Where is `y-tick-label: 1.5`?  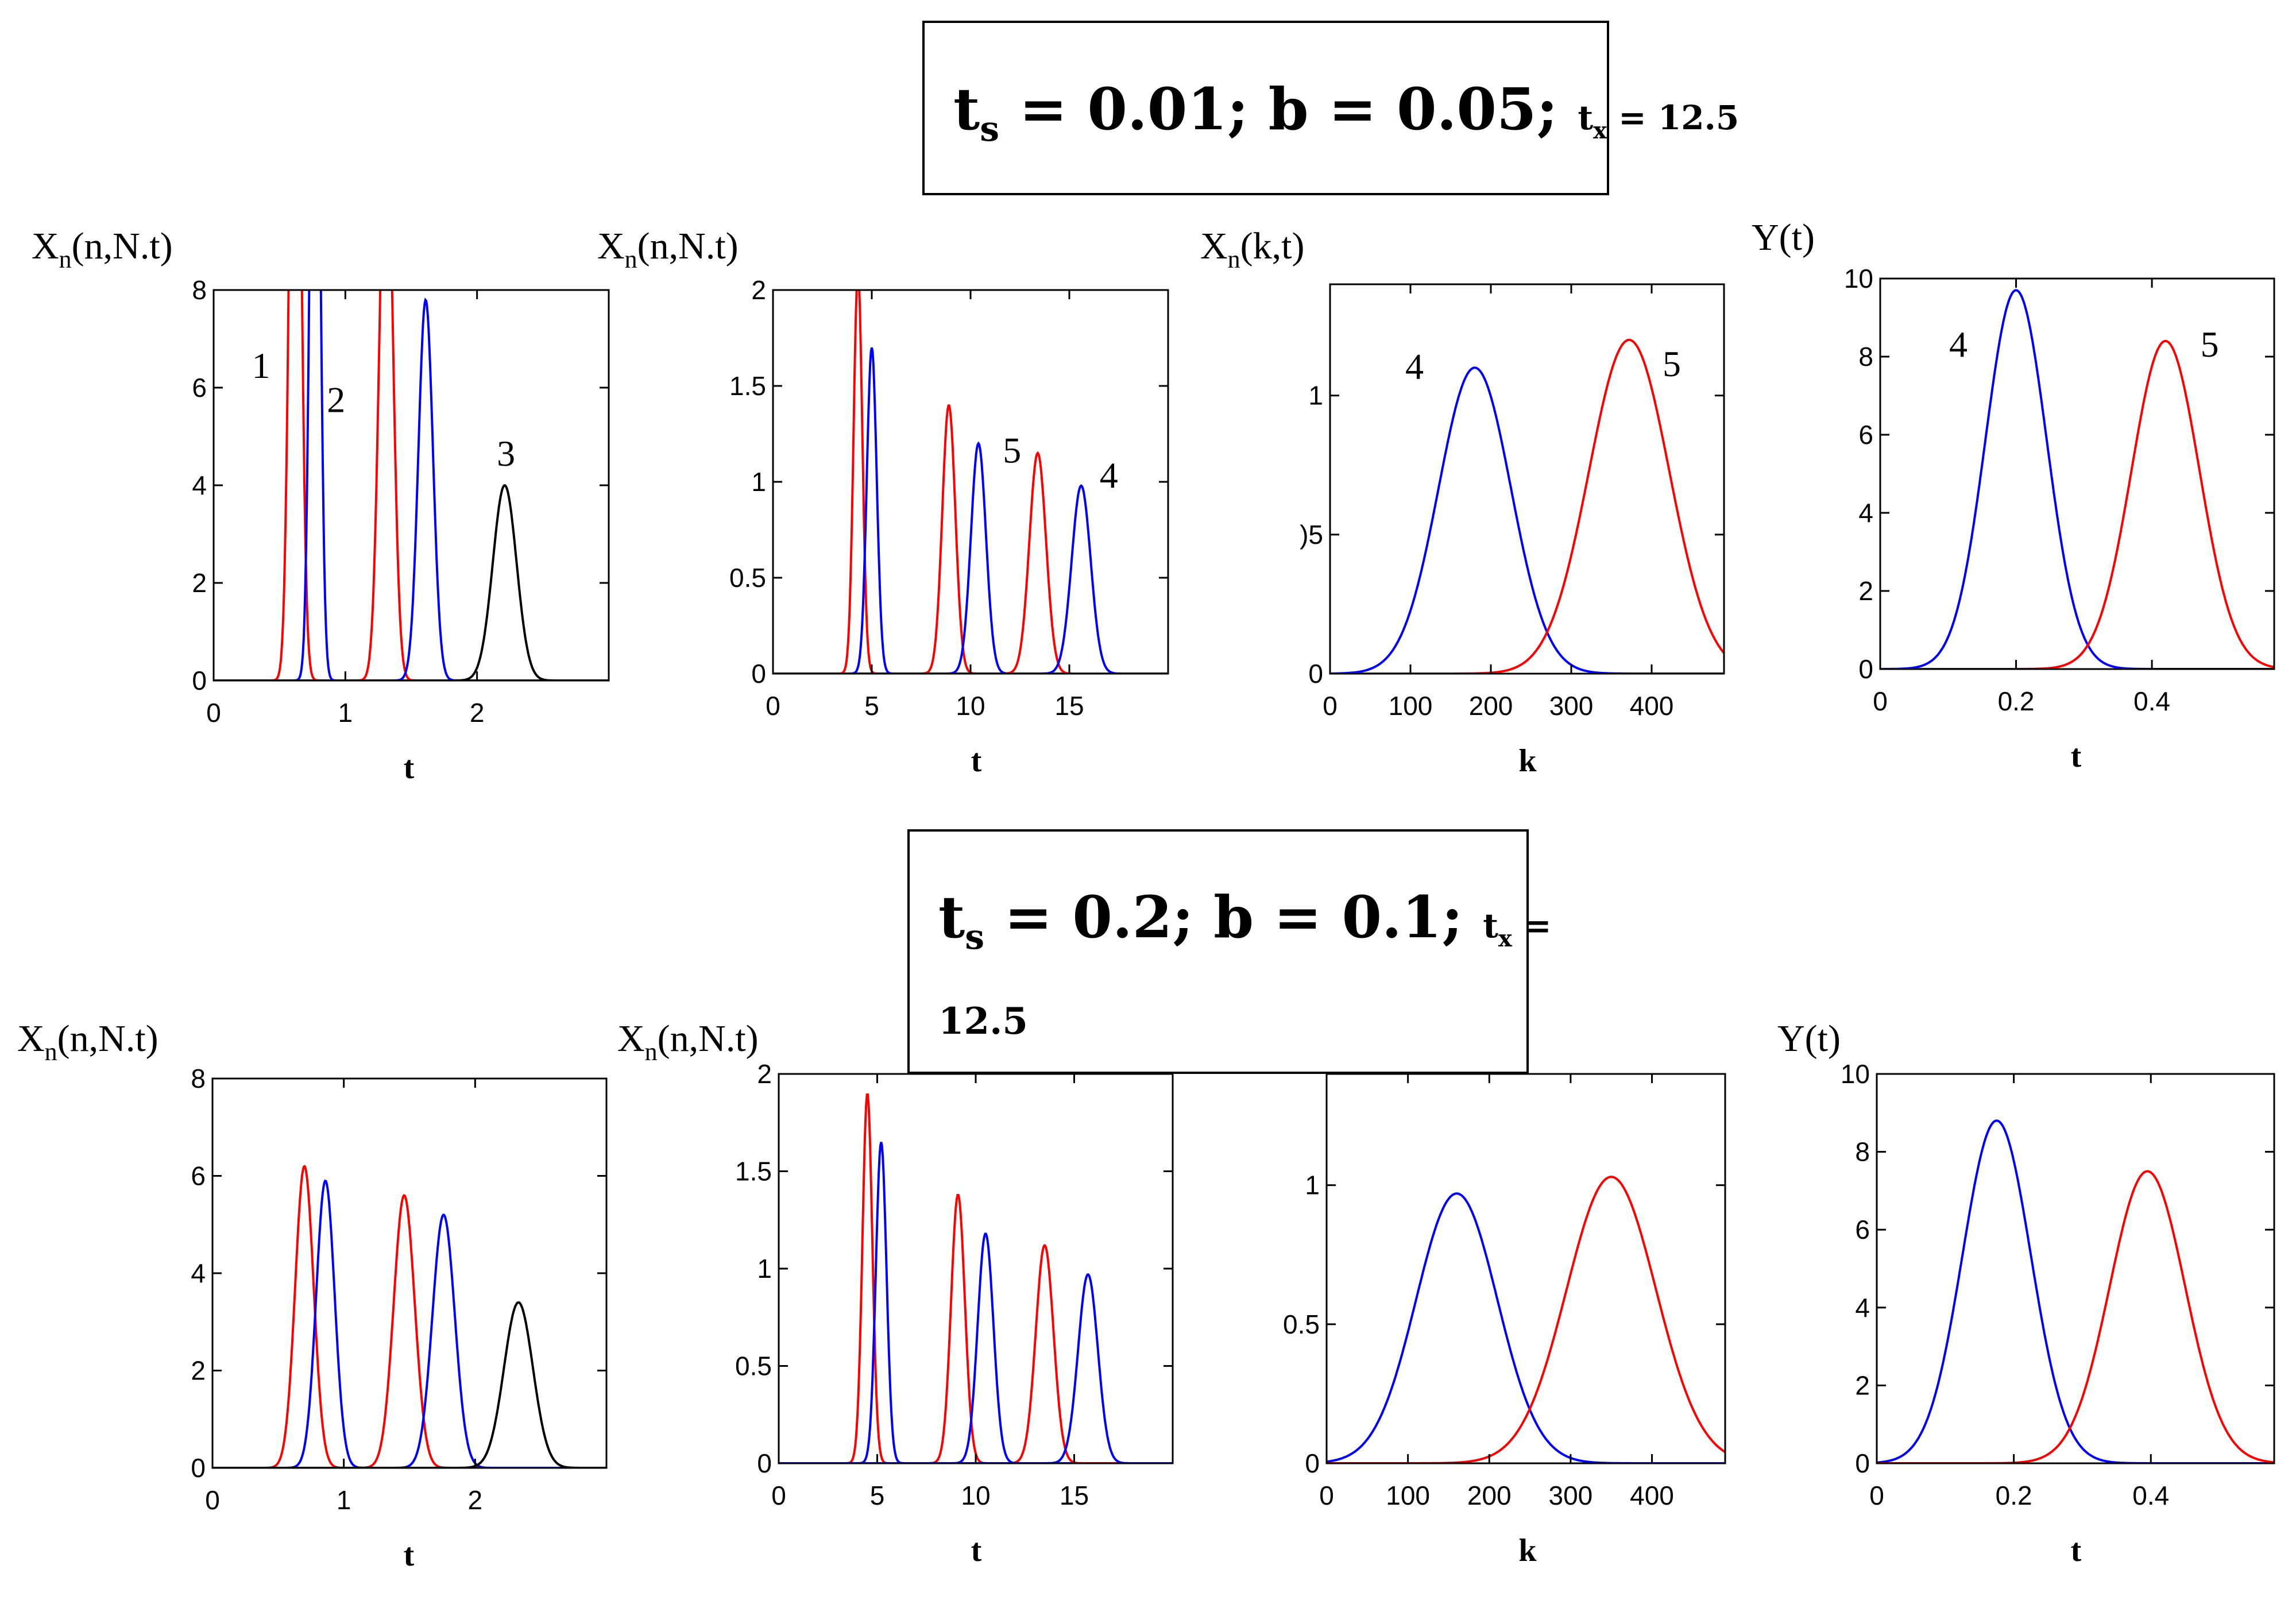
y-tick-label: 1.5 is located at coordinates (753, 1171).